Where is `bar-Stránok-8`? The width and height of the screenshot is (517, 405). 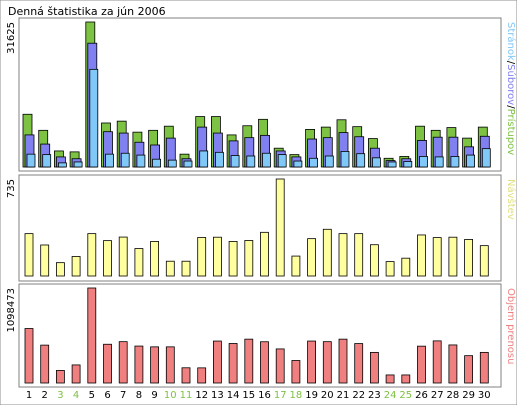 bar-Stránok-8 is located at coordinates (141, 161).